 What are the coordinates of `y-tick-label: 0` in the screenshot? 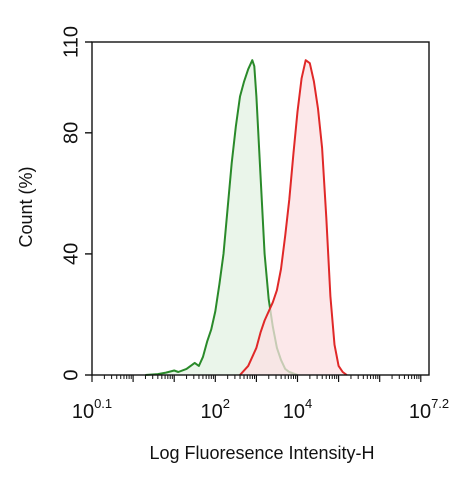 It's located at (71, 374).